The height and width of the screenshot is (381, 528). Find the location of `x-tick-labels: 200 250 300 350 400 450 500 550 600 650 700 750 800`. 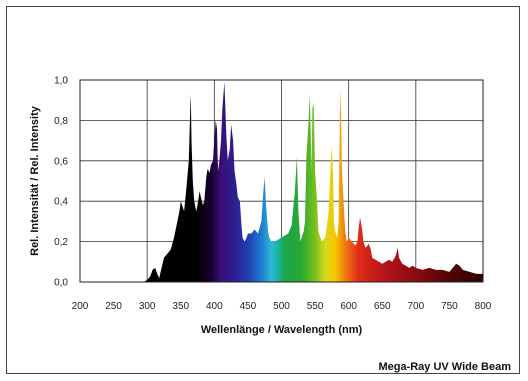

x-tick-labels: 200 250 300 350 400 450 500 550 600 650 700 750 800 is located at coordinates (282, 306).